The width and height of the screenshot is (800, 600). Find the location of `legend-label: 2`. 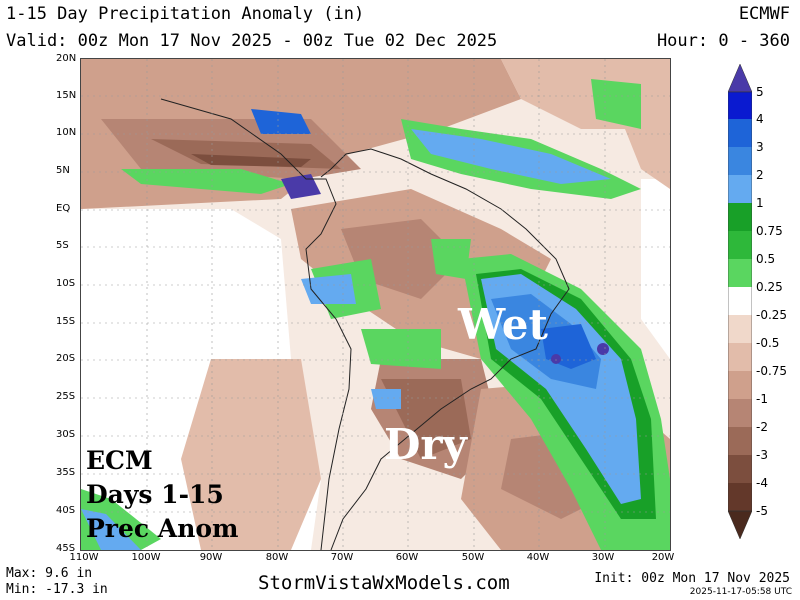

legend-label: 2 is located at coordinates (760, 175).